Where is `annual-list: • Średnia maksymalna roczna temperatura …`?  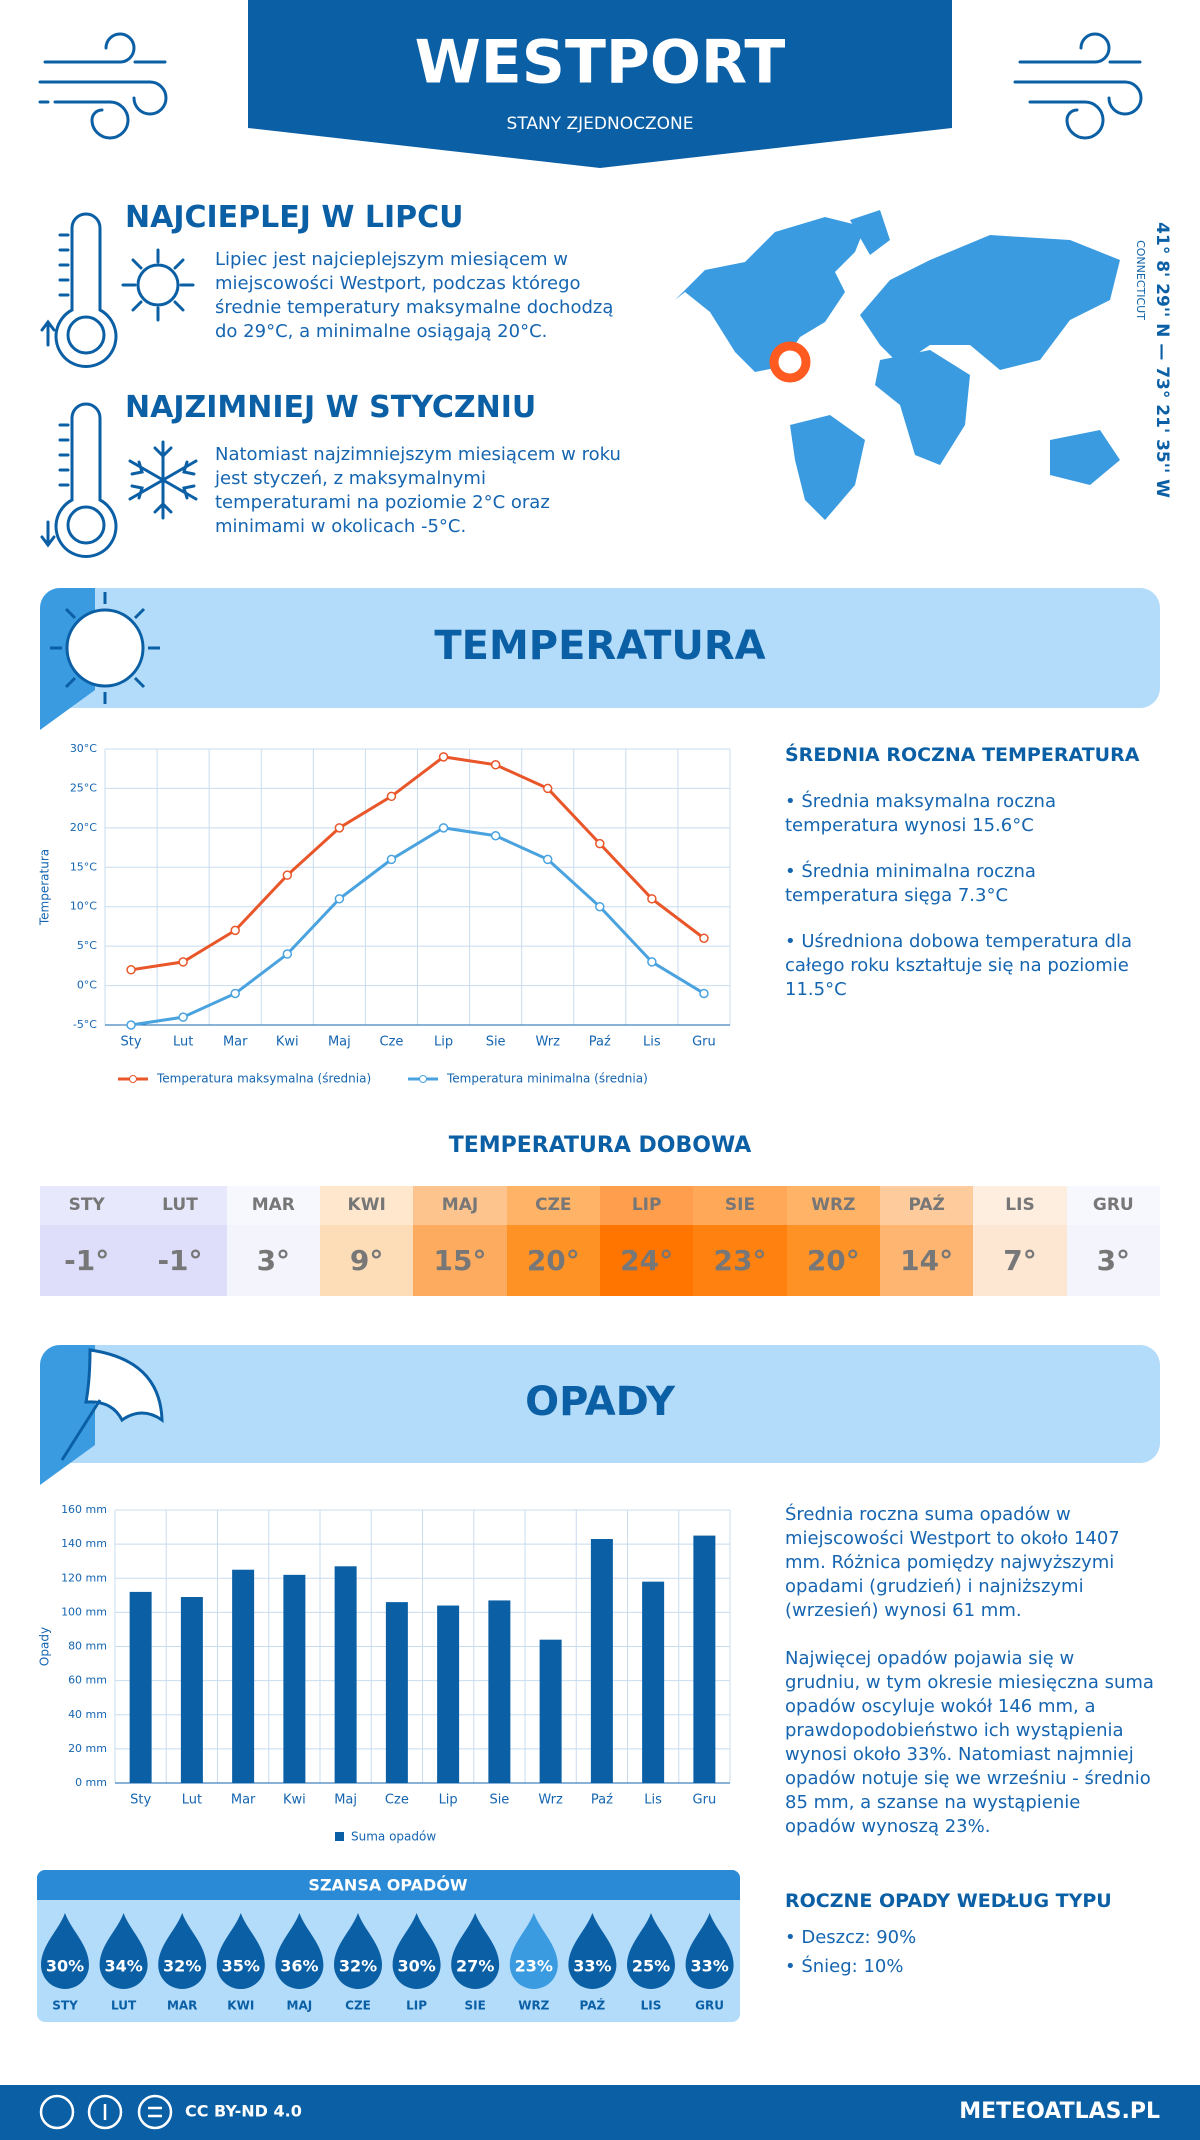 annual-list: • Średnia maksymalna roczna temperatura … is located at coordinates (970, 907).